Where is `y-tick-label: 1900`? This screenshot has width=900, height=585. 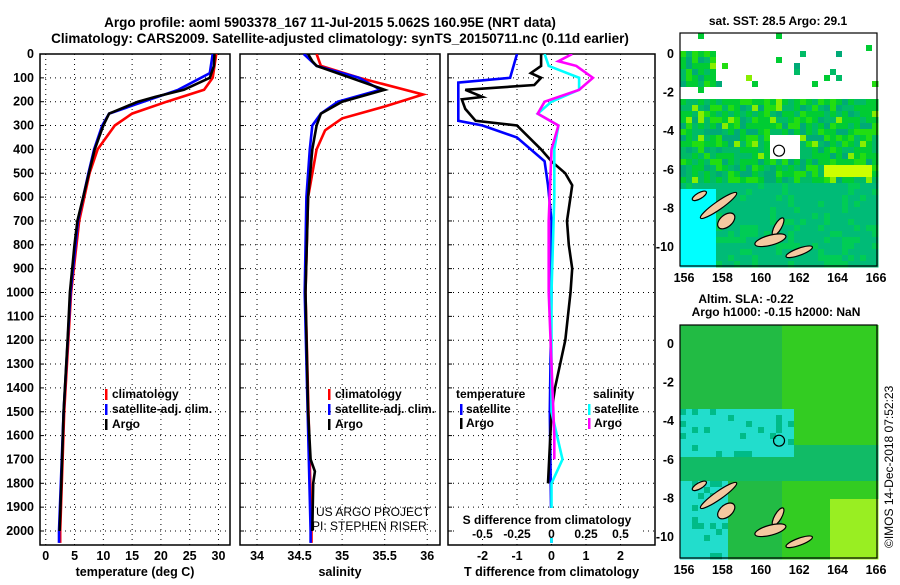
y-tick-label: 1900 is located at coordinates (20, 507).